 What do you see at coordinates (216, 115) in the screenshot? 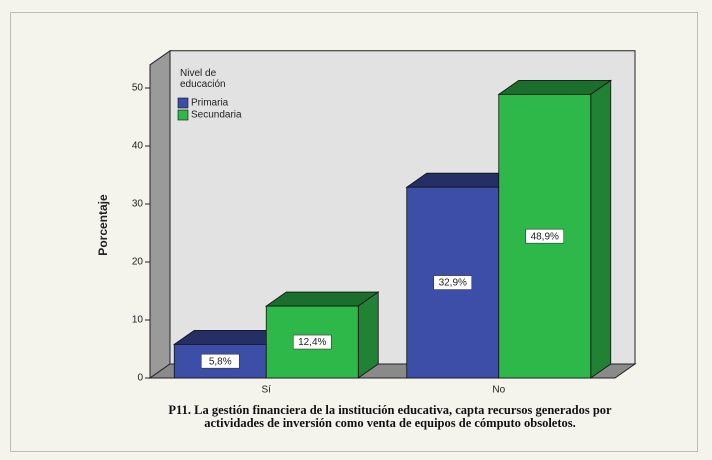
I see `legend-label: Secundaria` at bounding box center [216, 115].